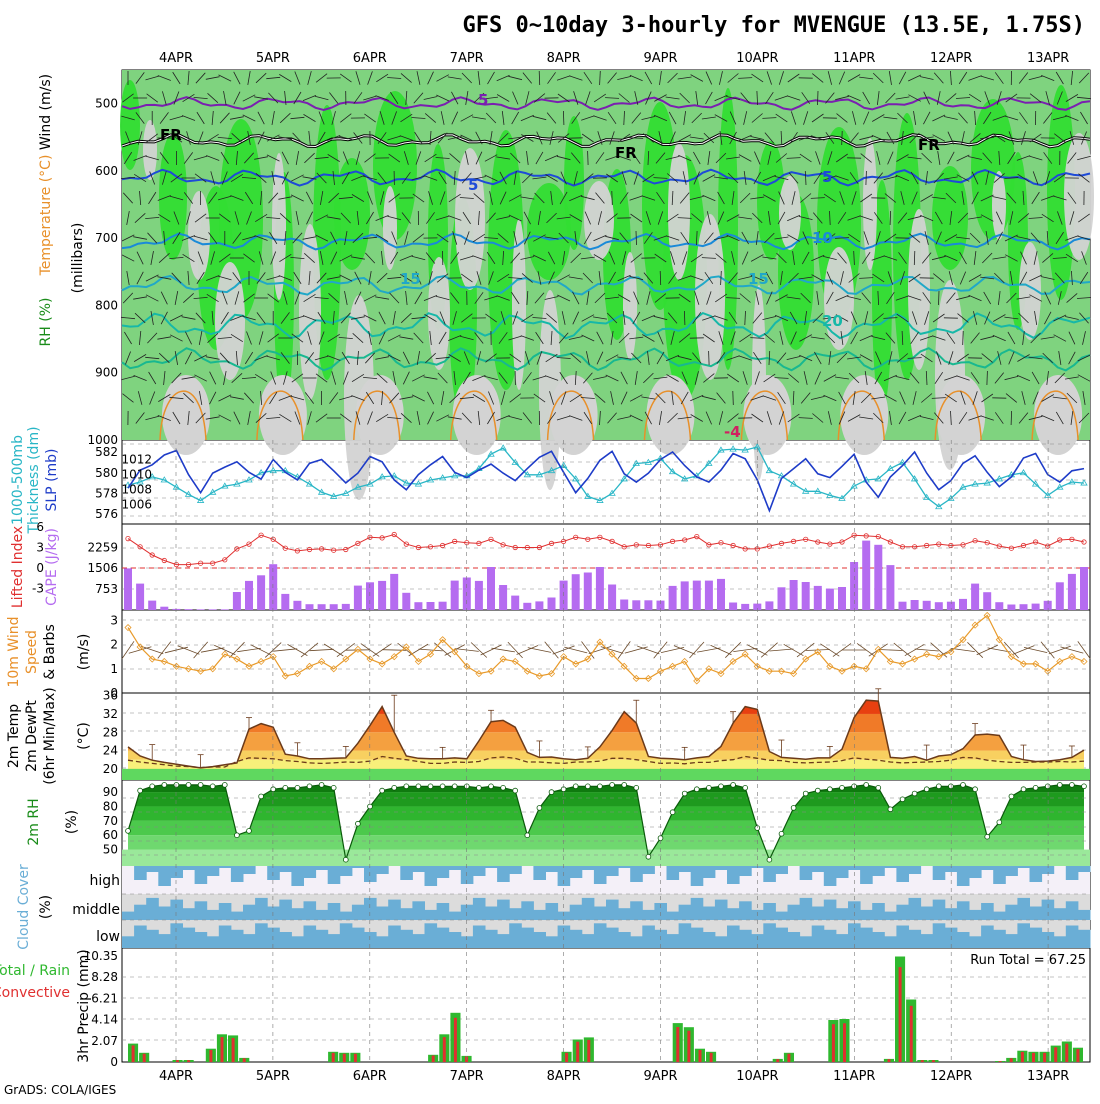 The width and height of the screenshot is (1100, 1104). I want to click on temp-band, so click(606, 741).